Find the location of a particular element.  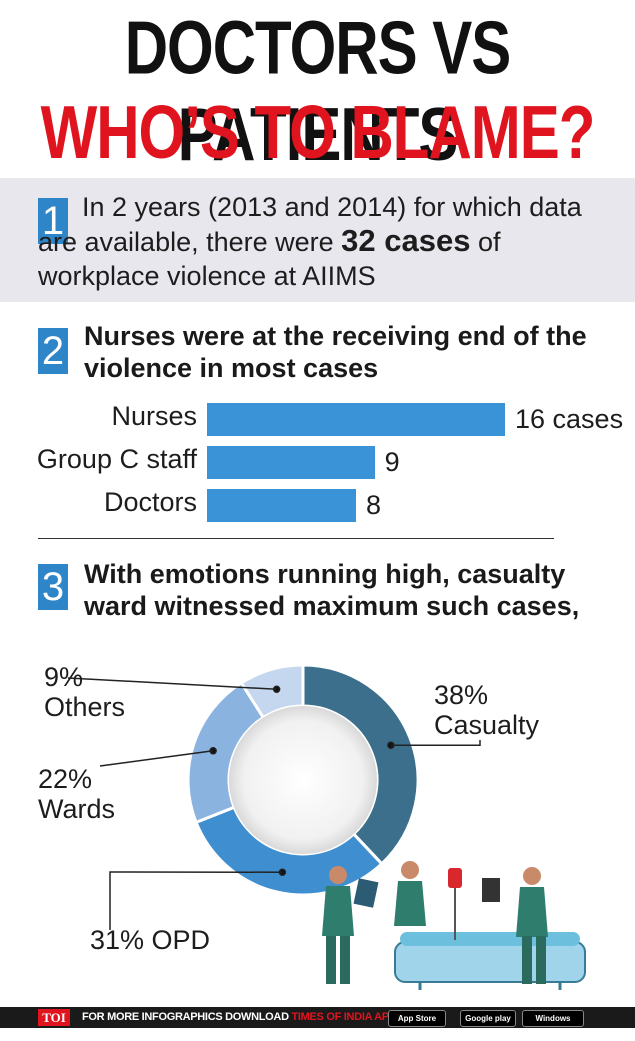

leader-line-others is located at coordinates (172, 684).